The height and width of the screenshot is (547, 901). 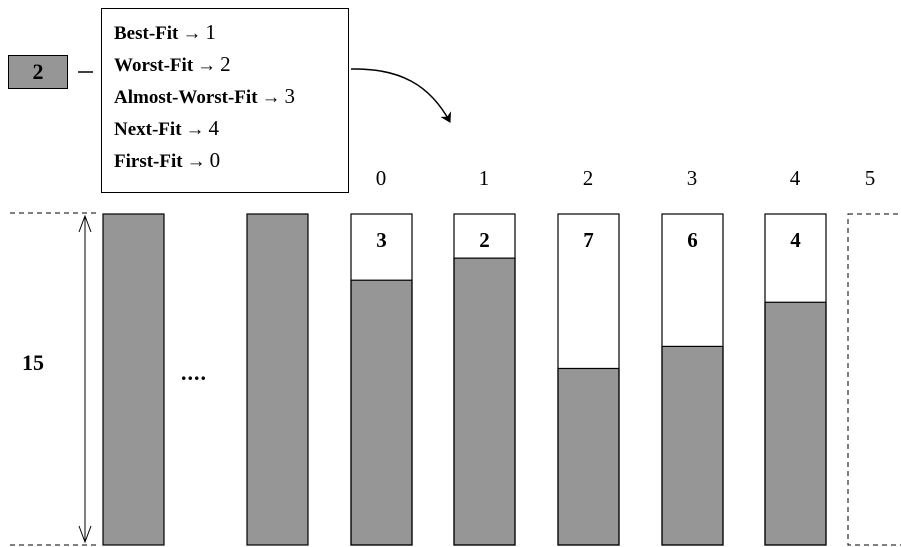 What do you see at coordinates (225, 64) in the screenshot?
I see `legend-value: 2` at bounding box center [225, 64].